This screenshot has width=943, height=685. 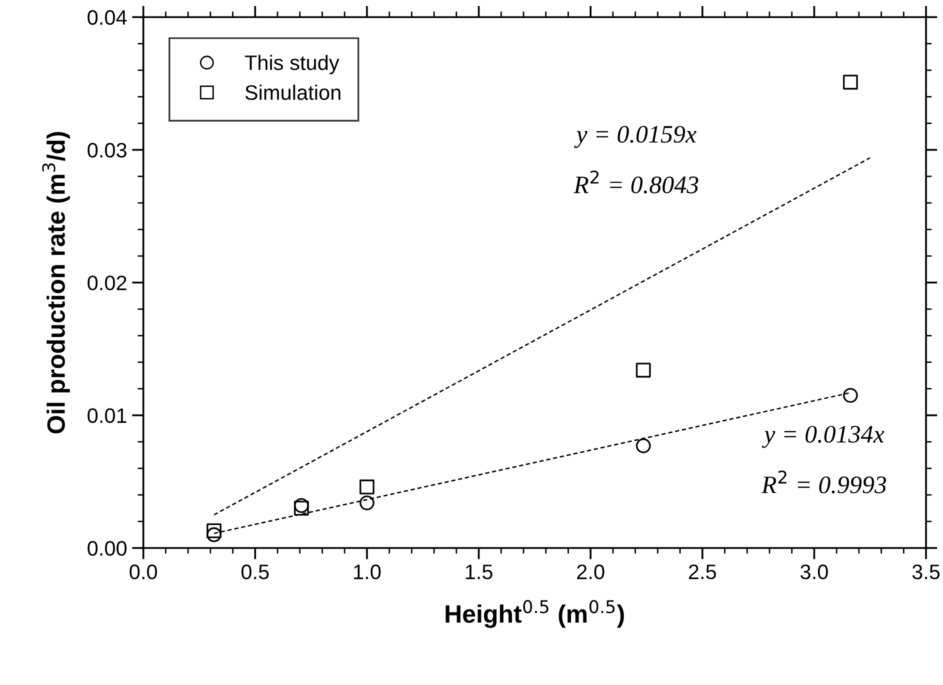 What do you see at coordinates (814, 572) in the screenshot?
I see `x-tick-label: 3.0` at bounding box center [814, 572].